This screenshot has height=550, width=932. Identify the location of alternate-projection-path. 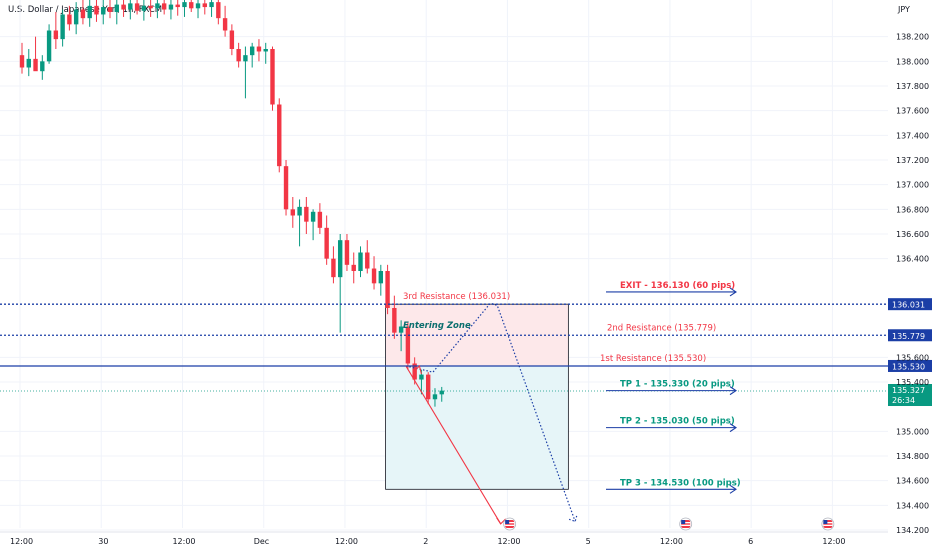
(490, 412).